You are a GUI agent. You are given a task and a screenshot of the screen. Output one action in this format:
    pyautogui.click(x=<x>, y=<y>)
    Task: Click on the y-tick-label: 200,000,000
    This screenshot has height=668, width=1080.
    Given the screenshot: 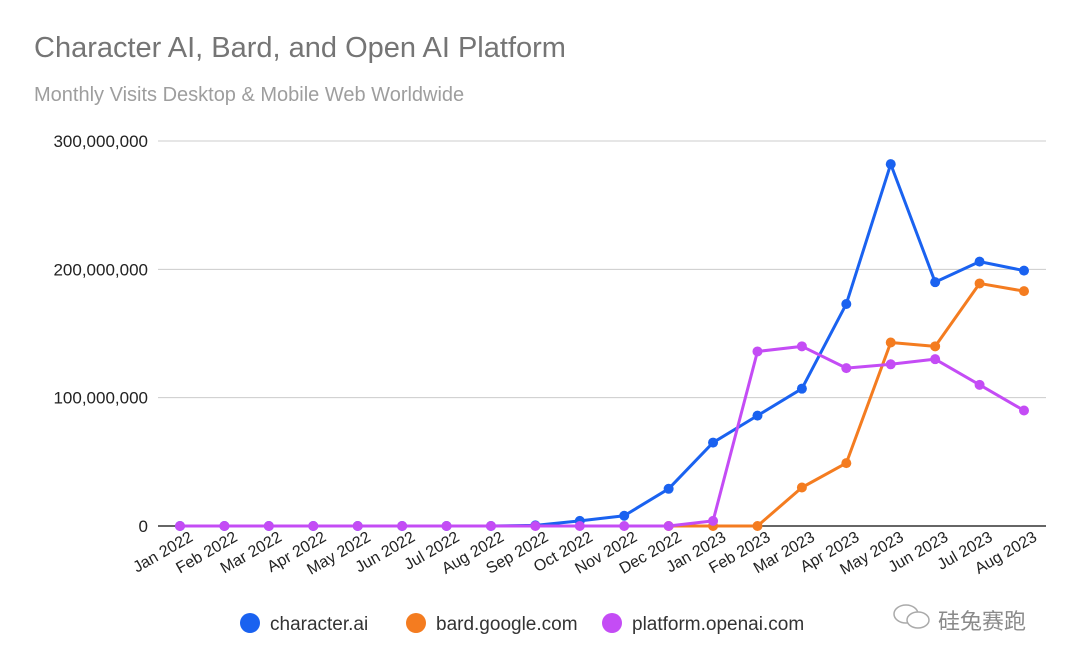 What is the action you would take?
    pyautogui.click(x=100, y=269)
    